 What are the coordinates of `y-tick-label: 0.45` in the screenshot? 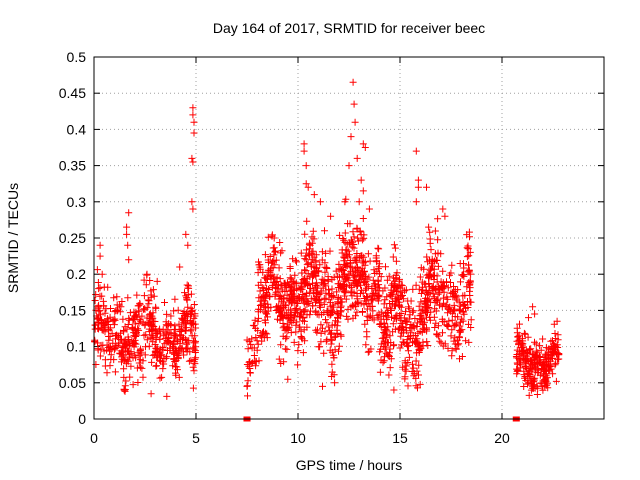 It's located at (72, 93).